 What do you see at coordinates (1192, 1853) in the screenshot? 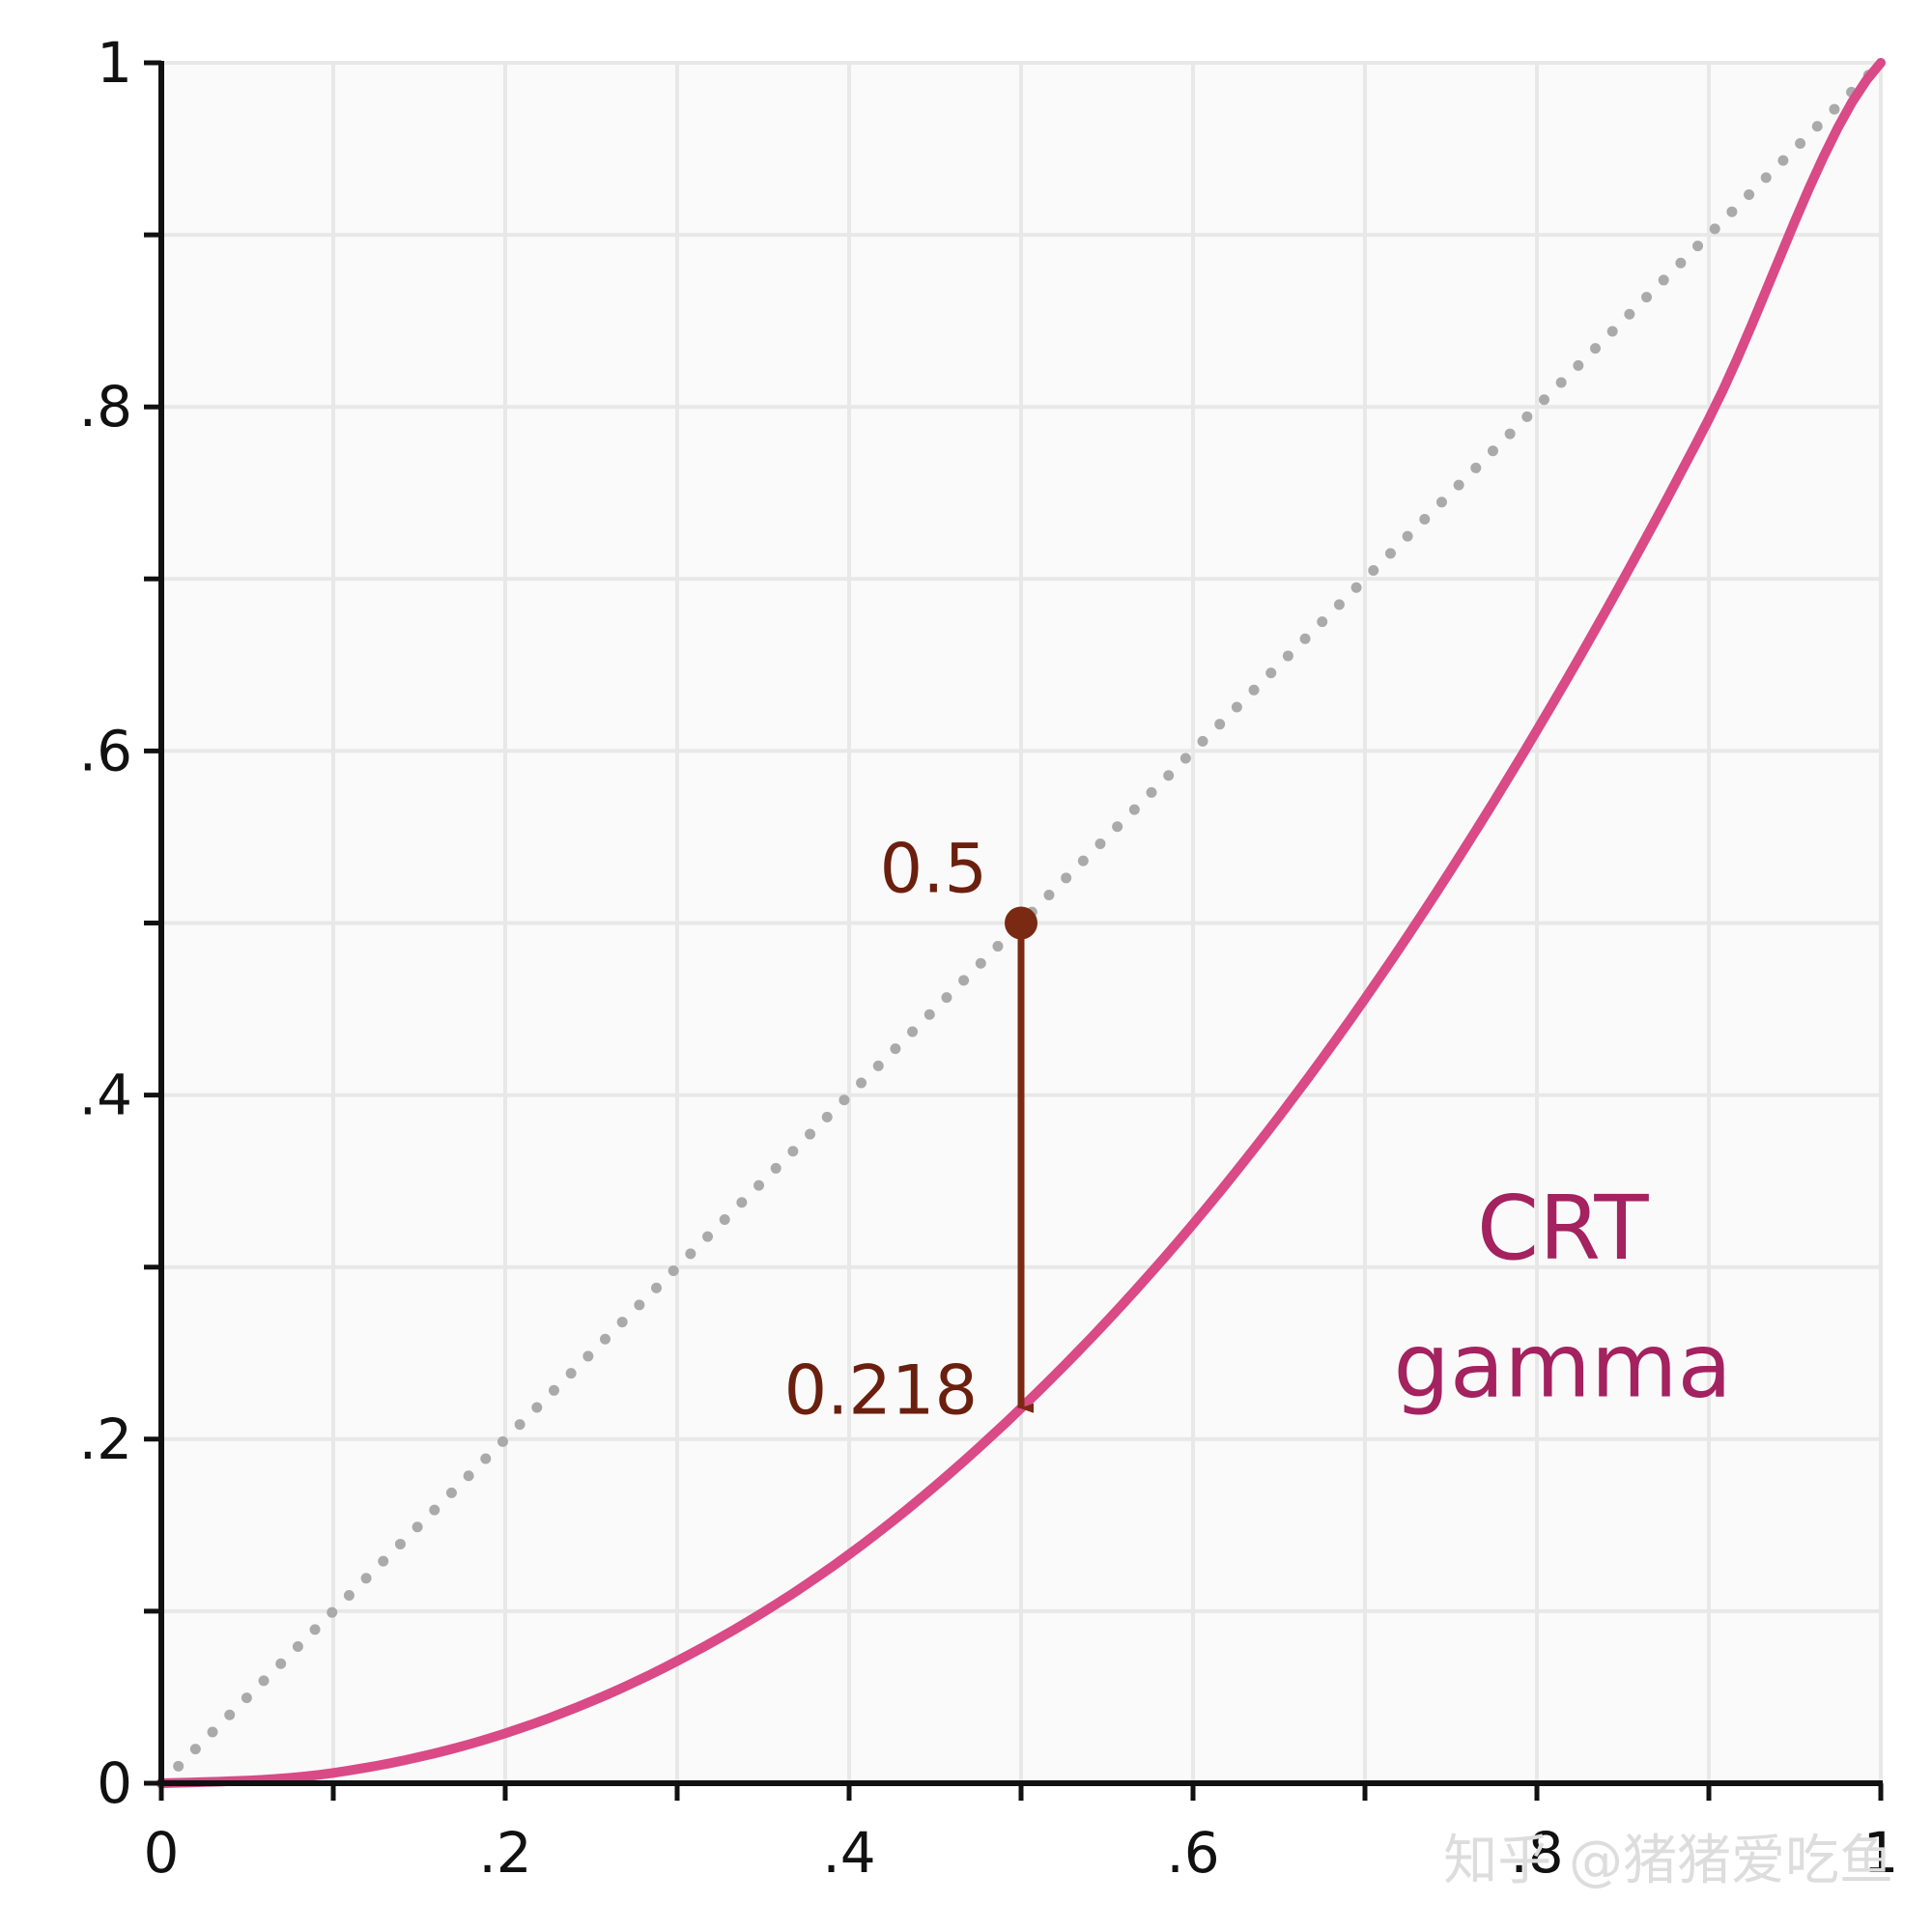
I see `x-tick-label: .6` at bounding box center [1192, 1853].